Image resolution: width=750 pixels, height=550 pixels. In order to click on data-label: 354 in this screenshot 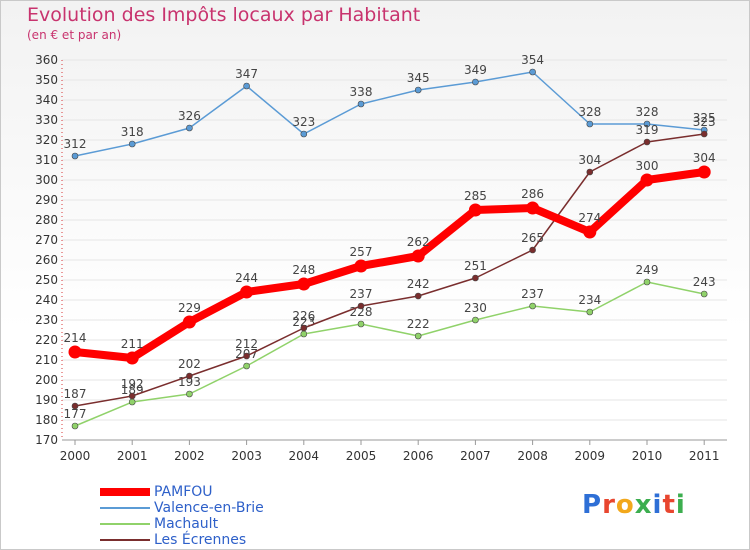, I will do `click(532, 60)`.